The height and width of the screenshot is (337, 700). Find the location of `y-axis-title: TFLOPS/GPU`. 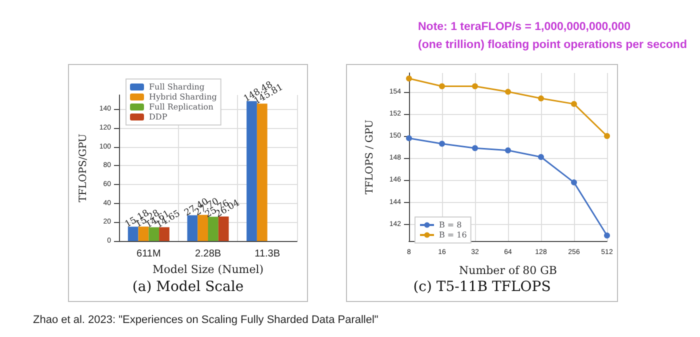

y-axis-title: TFLOPS/GPU is located at coordinates (83, 168).